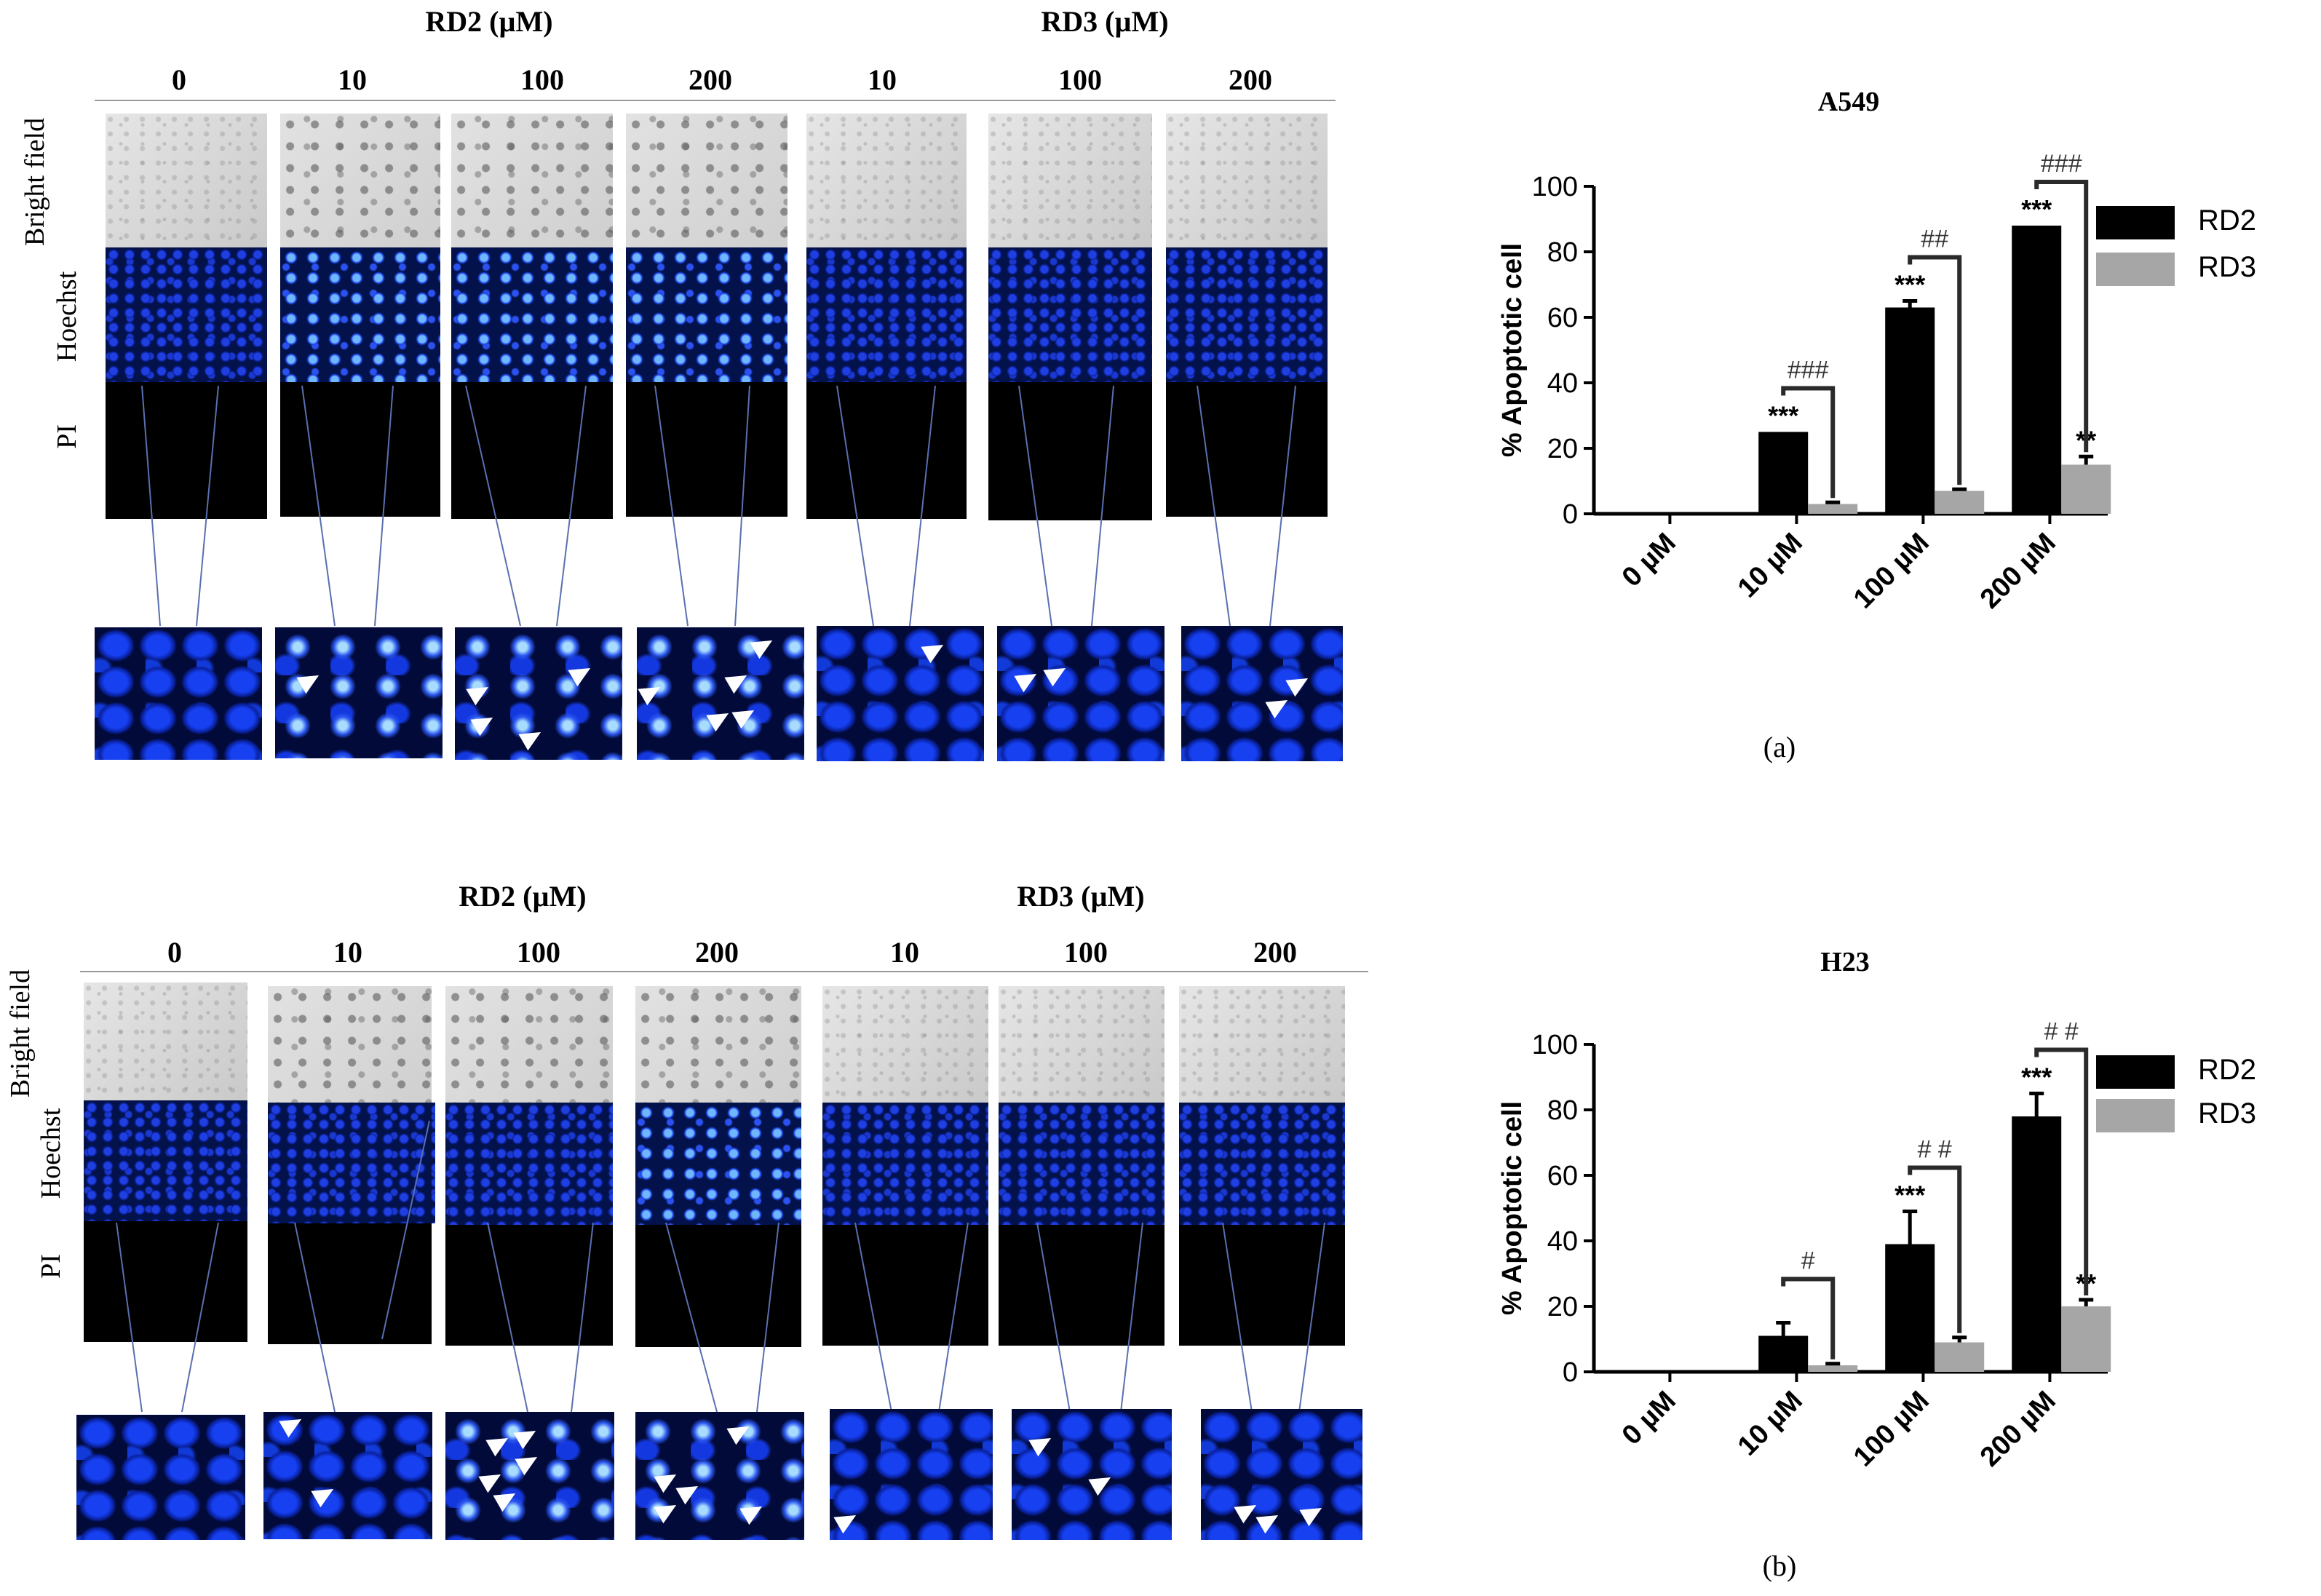 Image resolution: width=2321 pixels, height=1596 pixels. What do you see at coordinates (179, 79) in the screenshot?
I see `conc-label: 0` at bounding box center [179, 79].